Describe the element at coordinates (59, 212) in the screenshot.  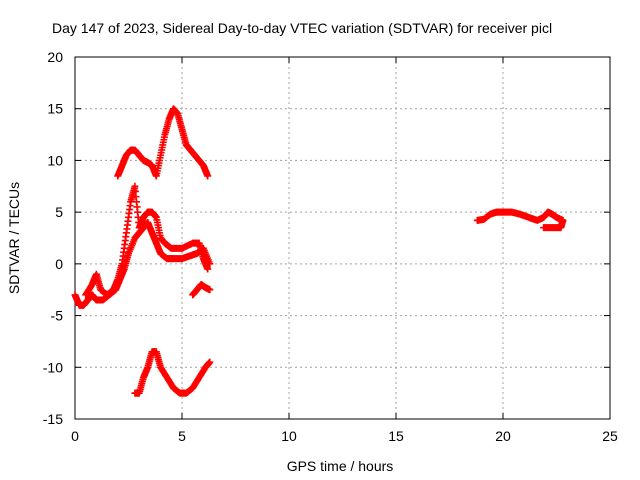
I see `y-tick-label: 5` at that location.